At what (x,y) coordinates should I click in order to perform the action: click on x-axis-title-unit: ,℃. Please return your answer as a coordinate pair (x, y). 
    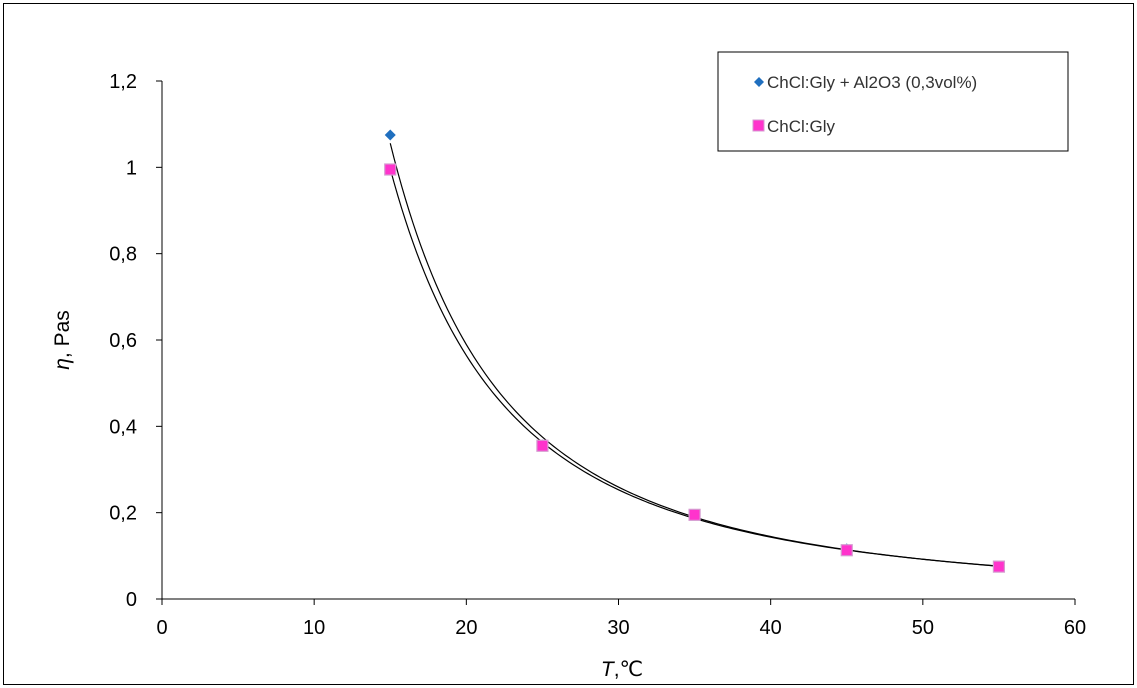
    Looking at the image, I should click on (628, 669).